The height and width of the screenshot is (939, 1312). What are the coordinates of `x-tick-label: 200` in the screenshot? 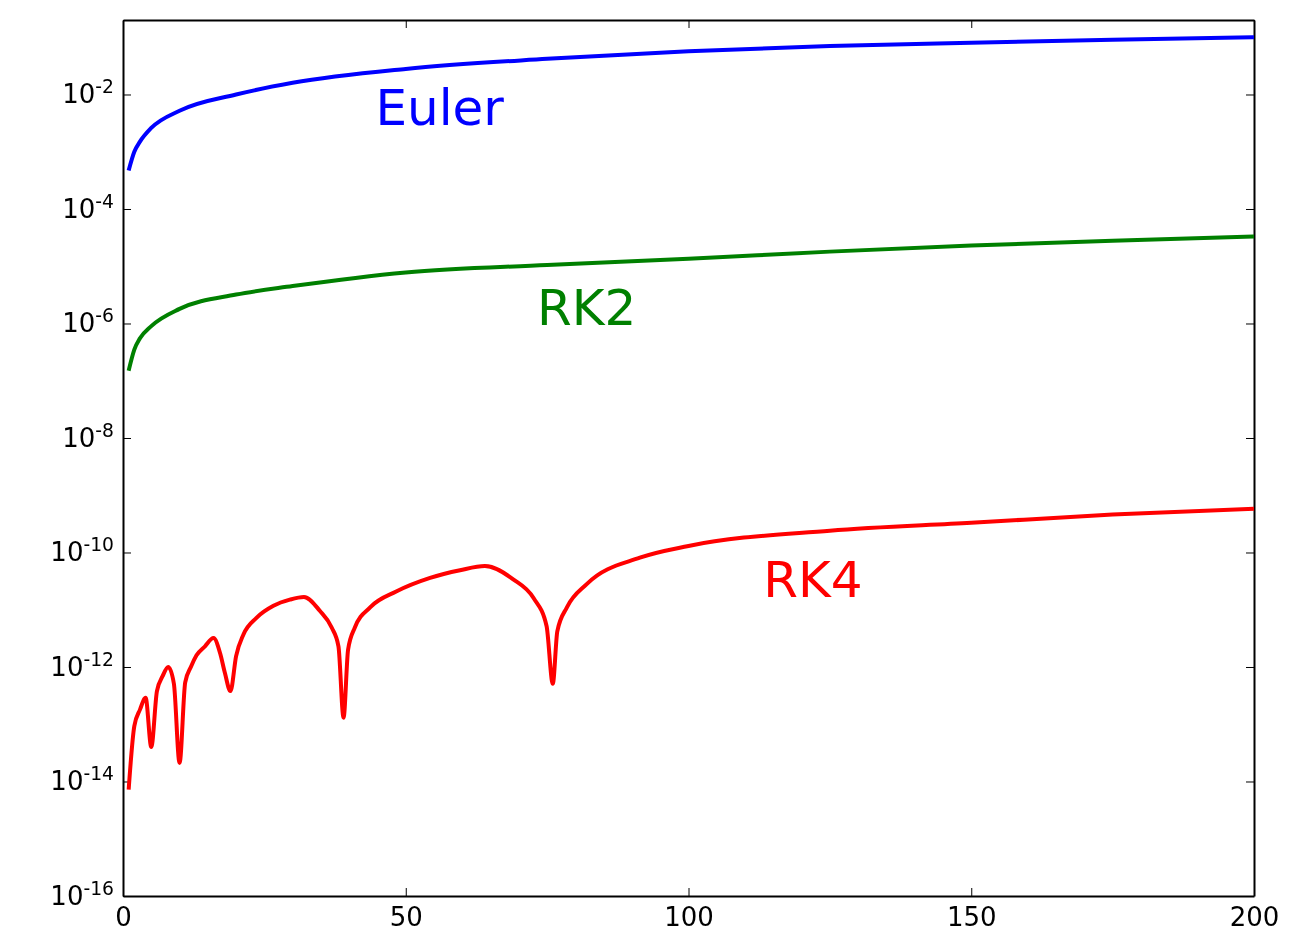 It's located at (1254, 917).